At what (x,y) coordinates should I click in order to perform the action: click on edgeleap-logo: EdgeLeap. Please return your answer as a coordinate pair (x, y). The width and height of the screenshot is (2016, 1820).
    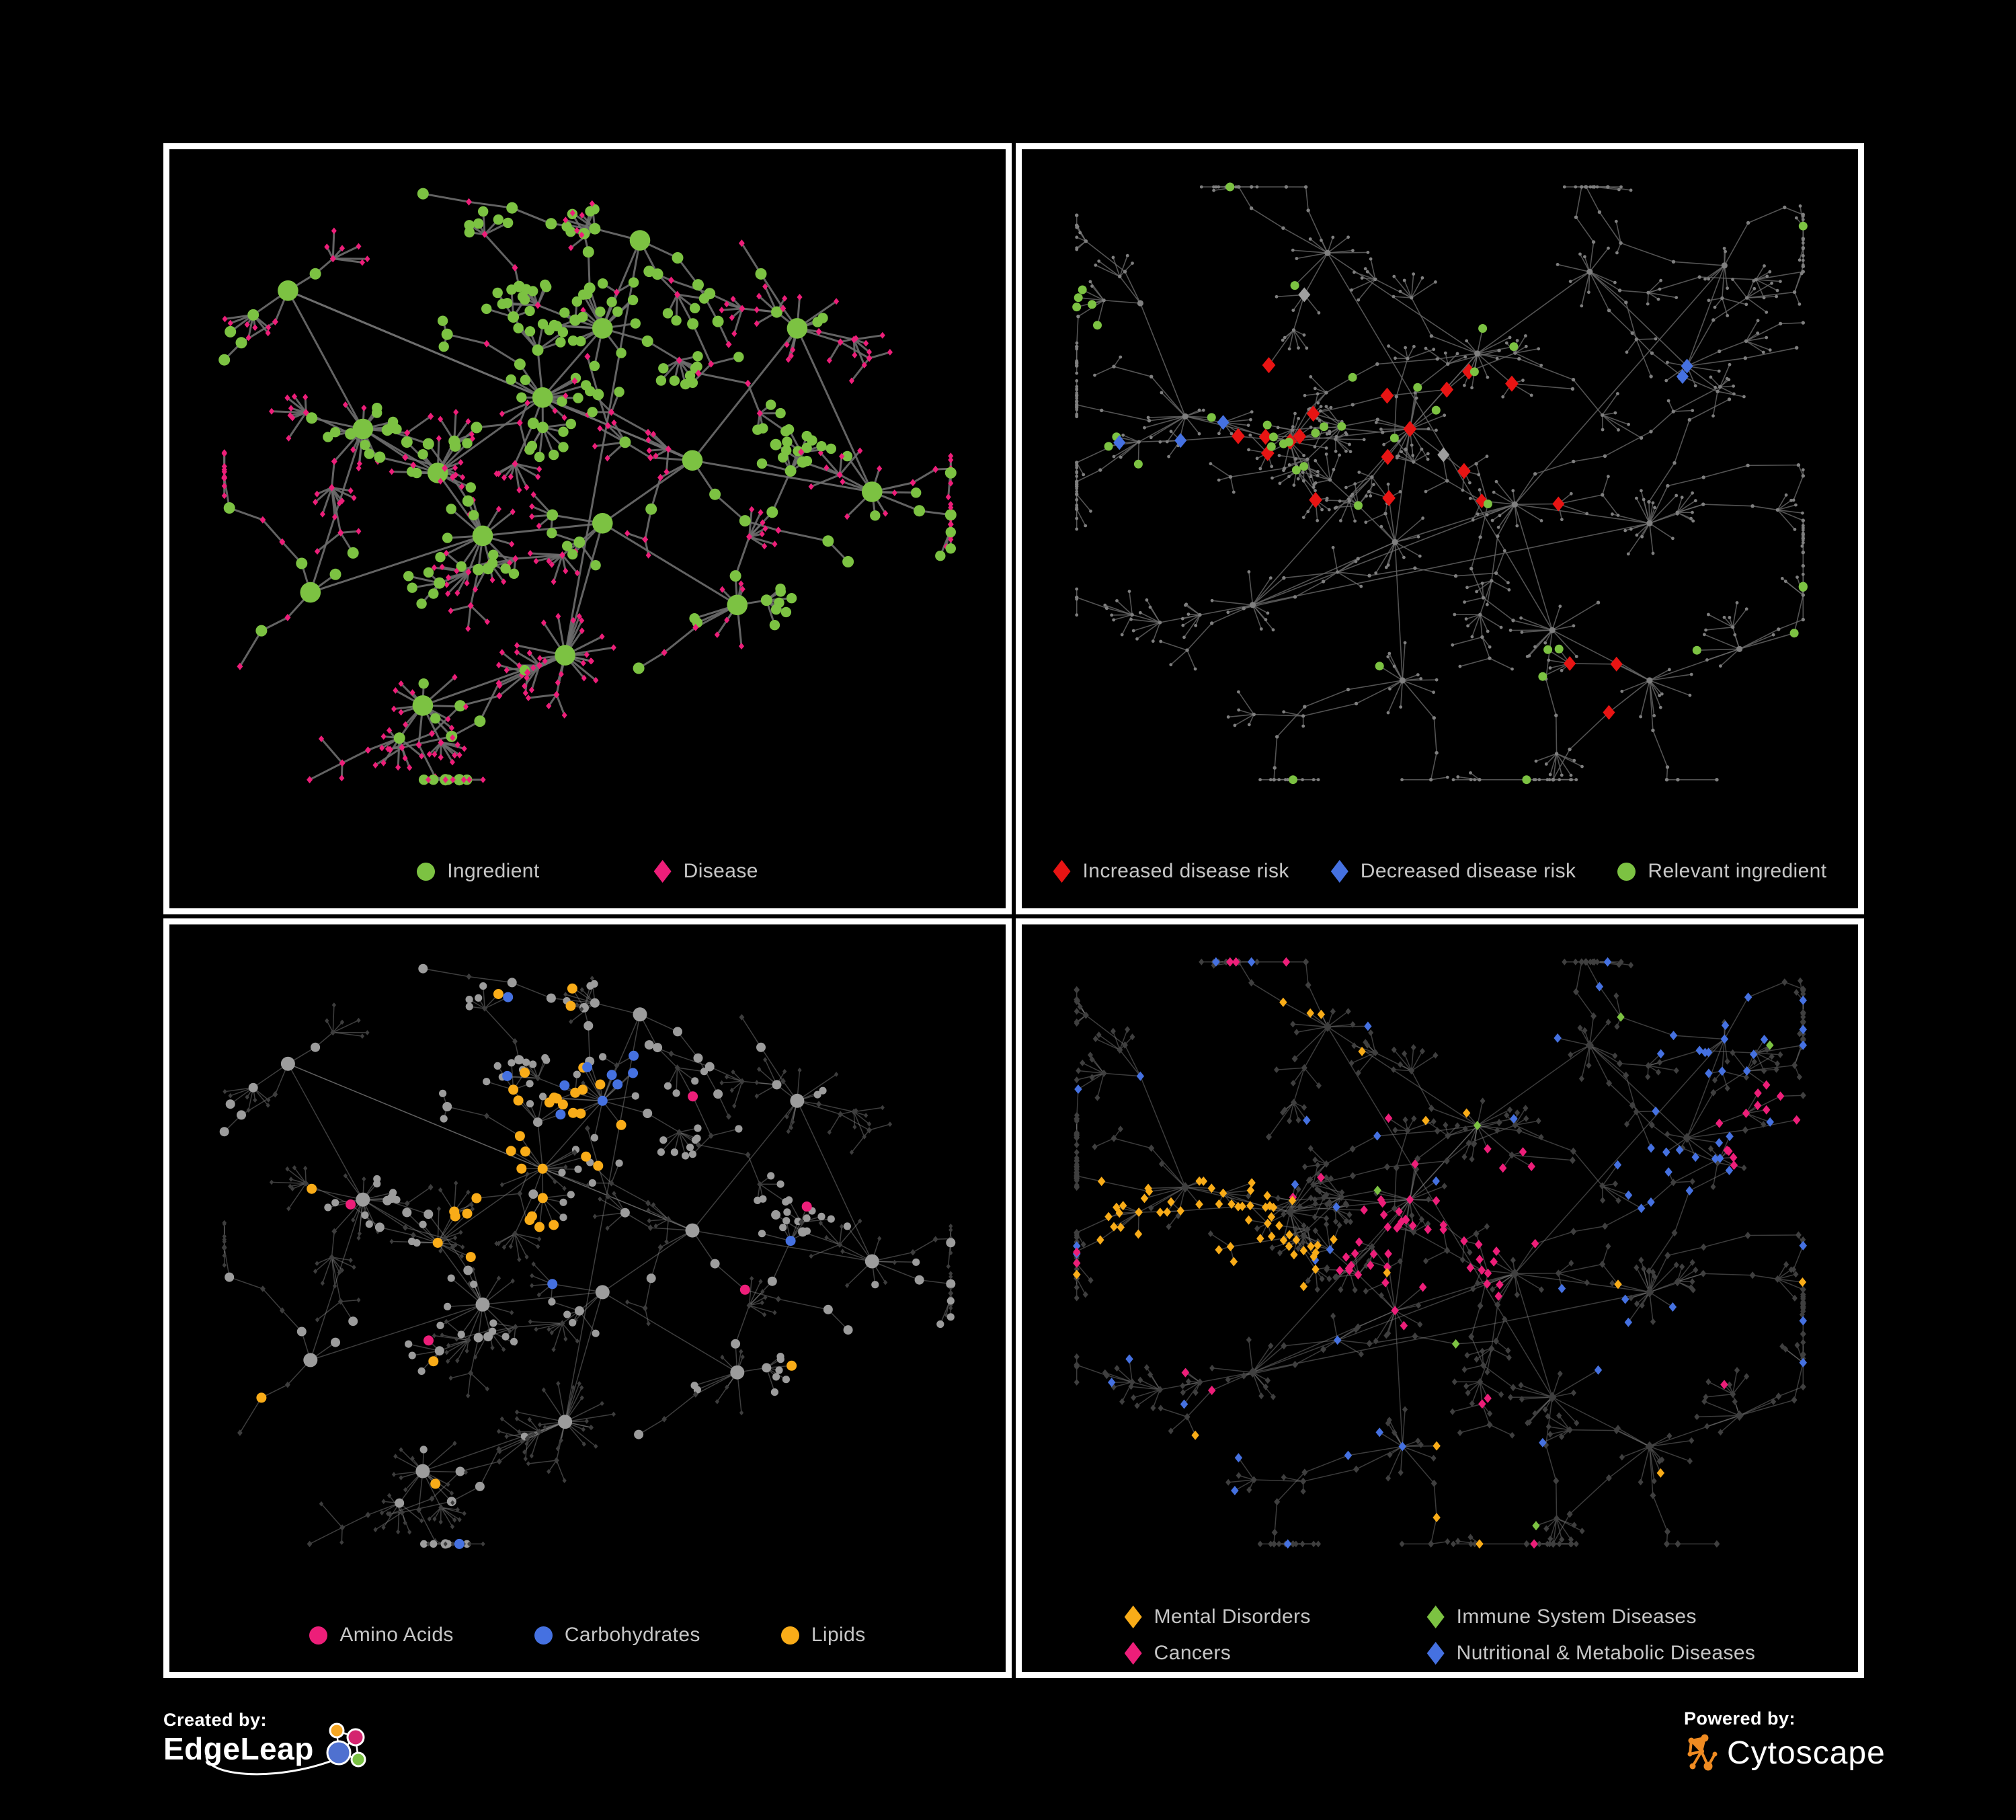
    Looking at the image, I should click on (270, 1752).